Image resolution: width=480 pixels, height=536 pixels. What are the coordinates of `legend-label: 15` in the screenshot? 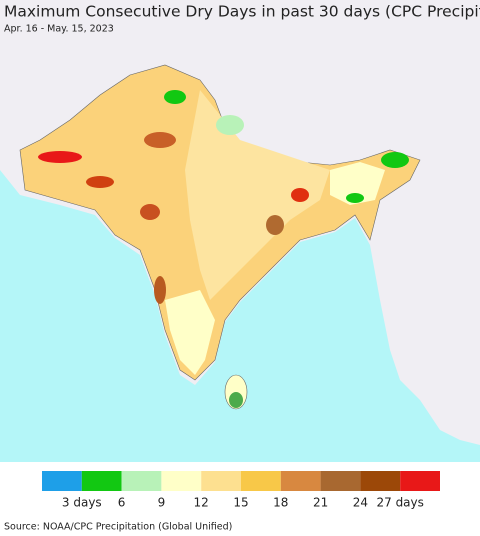 It's located at (240, 503).